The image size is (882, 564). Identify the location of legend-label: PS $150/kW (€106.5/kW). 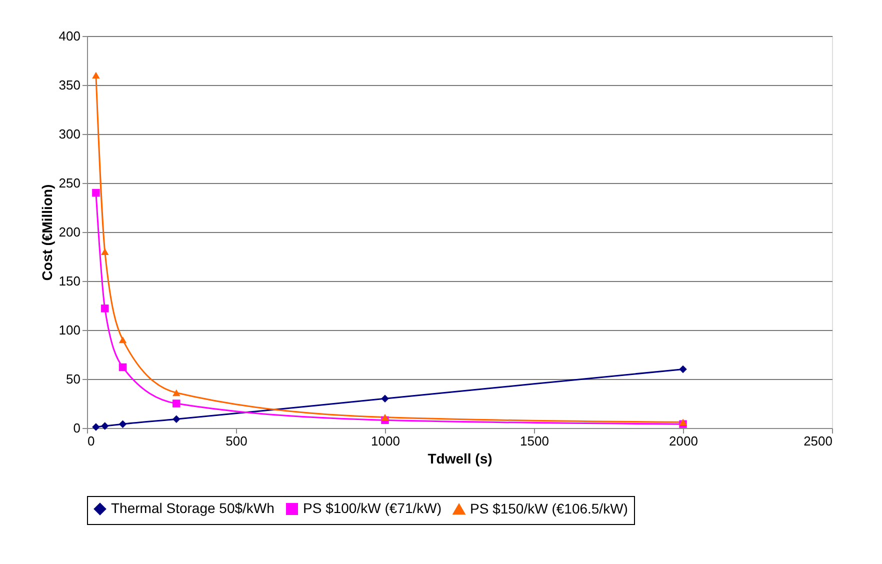
(549, 508).